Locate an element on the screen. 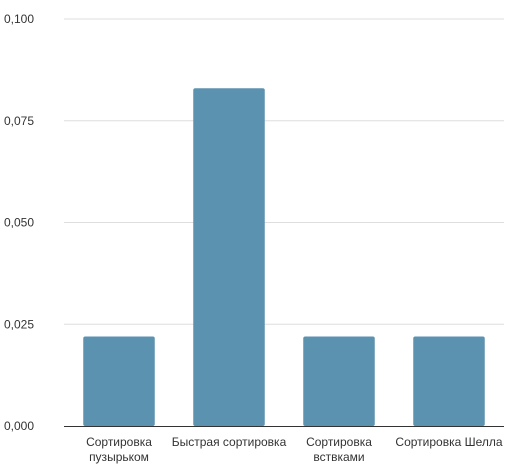  y-tick-label: 0,000 is located at coordinates (19, 426).